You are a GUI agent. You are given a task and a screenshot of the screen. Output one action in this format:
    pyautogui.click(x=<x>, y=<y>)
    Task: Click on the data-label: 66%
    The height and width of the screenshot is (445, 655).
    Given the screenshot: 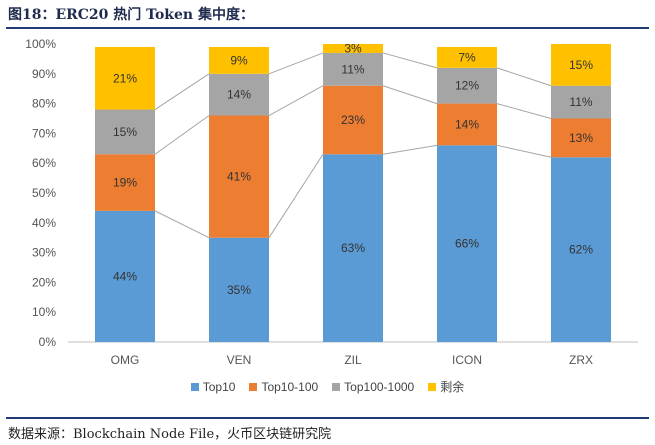 What is the action you would take?
    pyautogui.click(x=467, y=244)
    